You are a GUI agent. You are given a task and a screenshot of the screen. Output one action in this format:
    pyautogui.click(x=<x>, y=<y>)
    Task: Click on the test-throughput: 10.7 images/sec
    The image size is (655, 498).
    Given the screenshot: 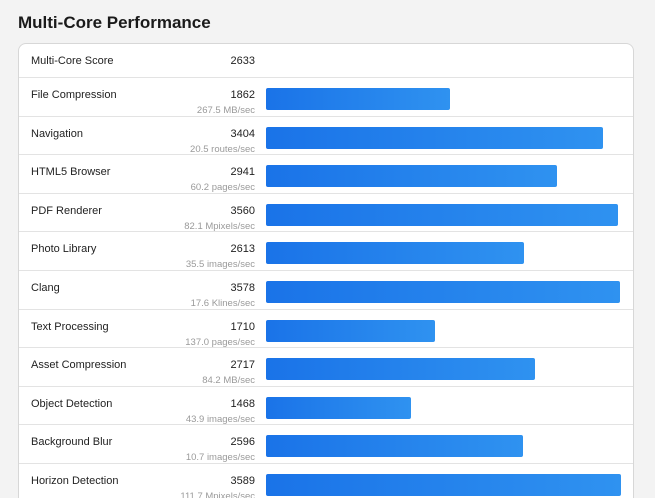 What is the action you would take?
    pyautogui.click(x=220, y=458)
    